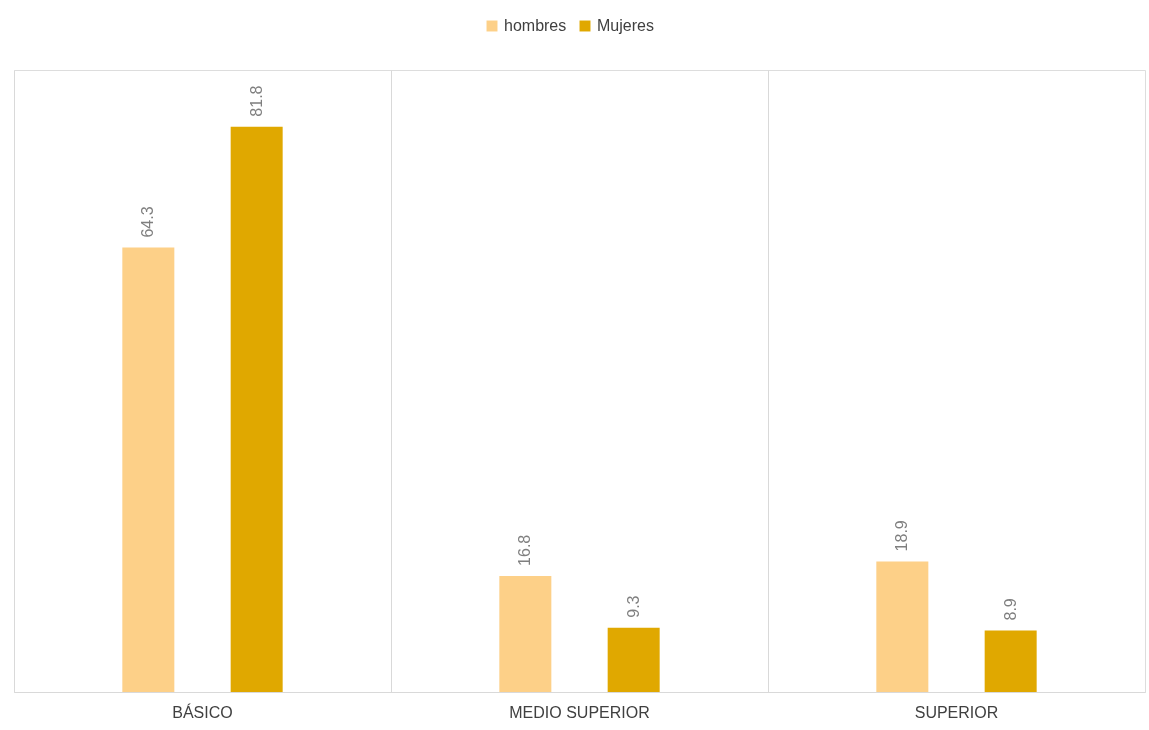 This screenshot has height=730, width=1149. Describe the element at coordinates (1010, 609) in the screenshot. I see `data-label: 8.9` at that location.